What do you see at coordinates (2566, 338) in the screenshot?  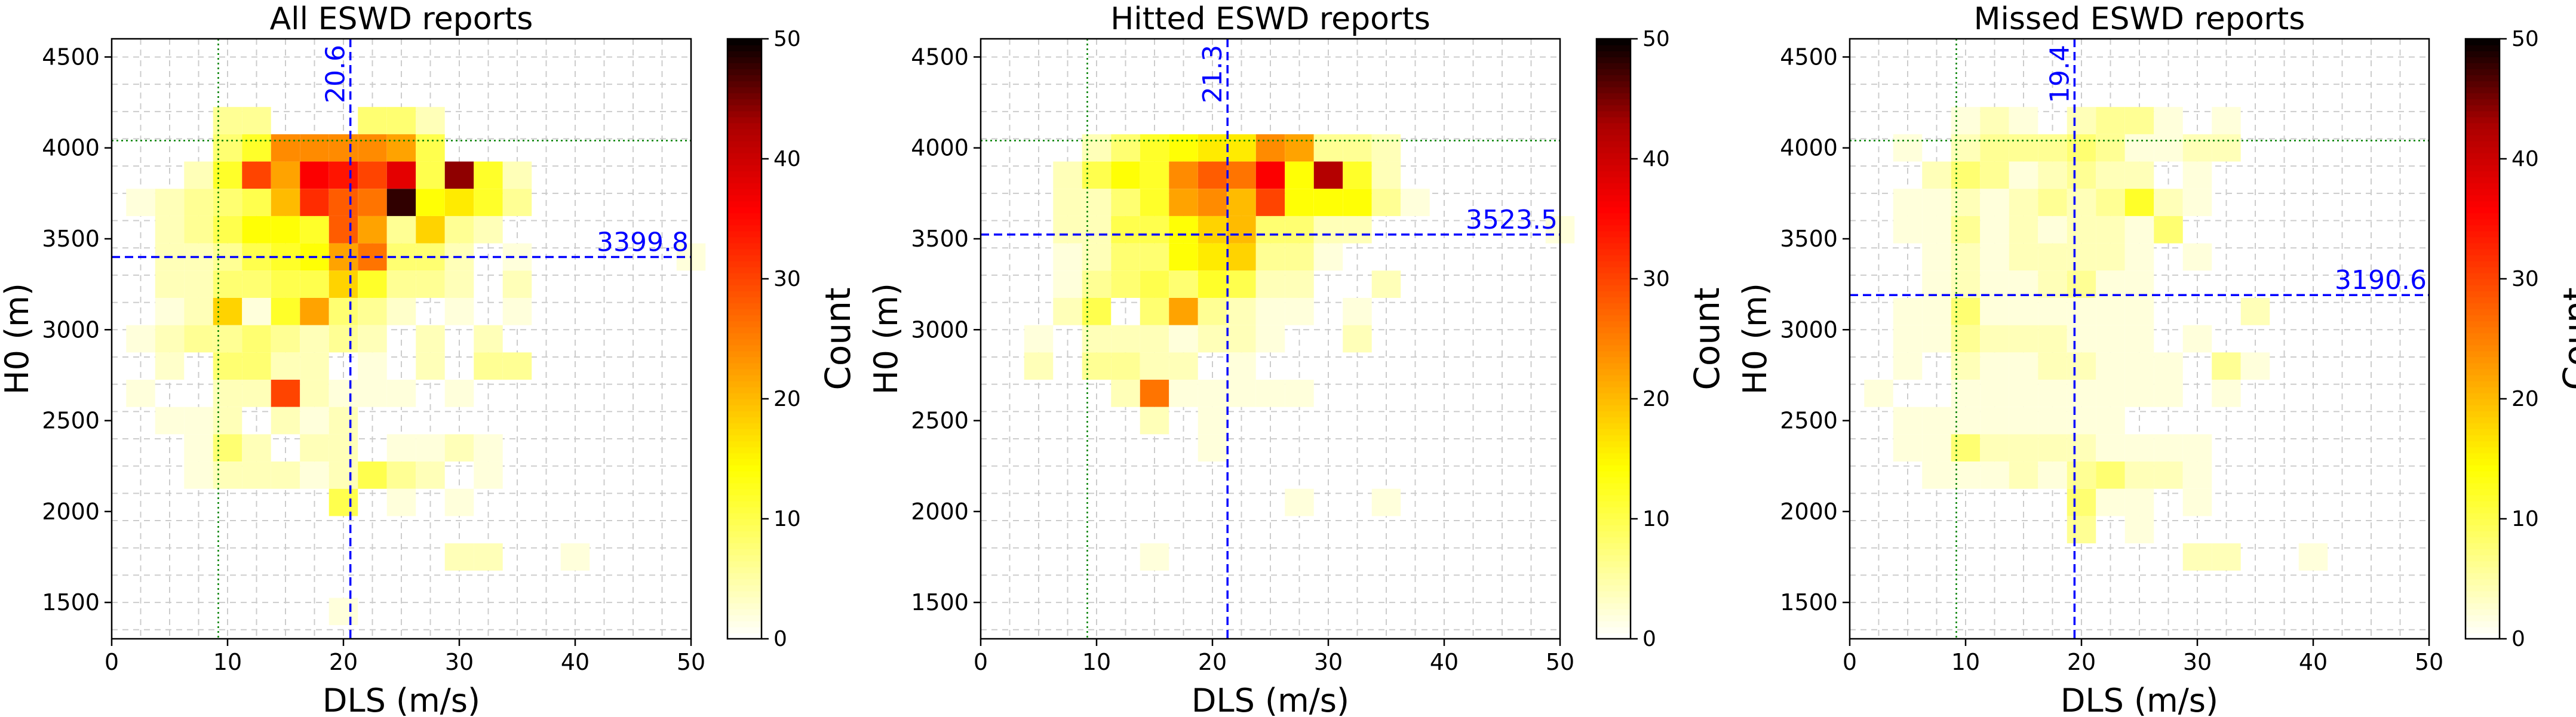 I see `colorbar-label: Count` at bounding box center [2566, 338].